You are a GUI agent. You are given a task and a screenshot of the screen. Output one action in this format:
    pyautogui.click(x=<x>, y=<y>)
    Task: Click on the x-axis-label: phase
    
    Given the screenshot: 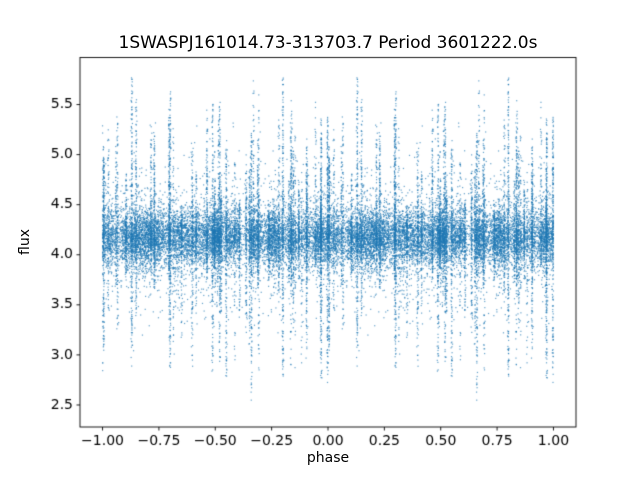 What is the action you would take?
    pyautogui.click(x=328, y=458)
    